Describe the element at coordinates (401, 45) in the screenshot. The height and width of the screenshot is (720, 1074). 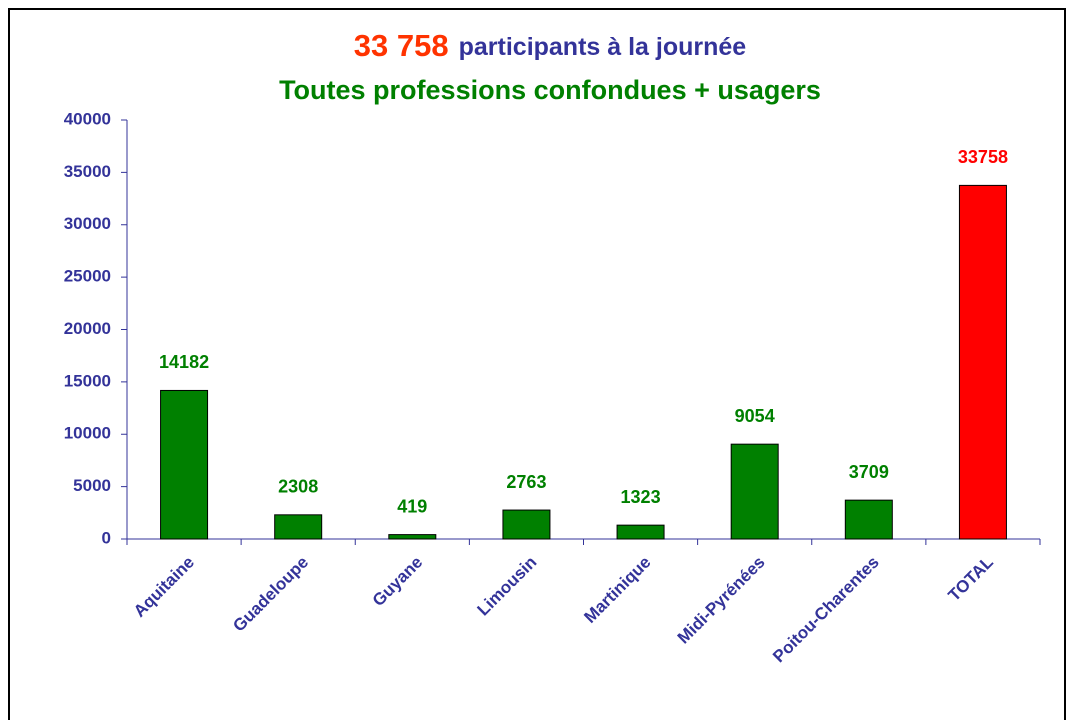
I see `title-part: 33 758` at that location.